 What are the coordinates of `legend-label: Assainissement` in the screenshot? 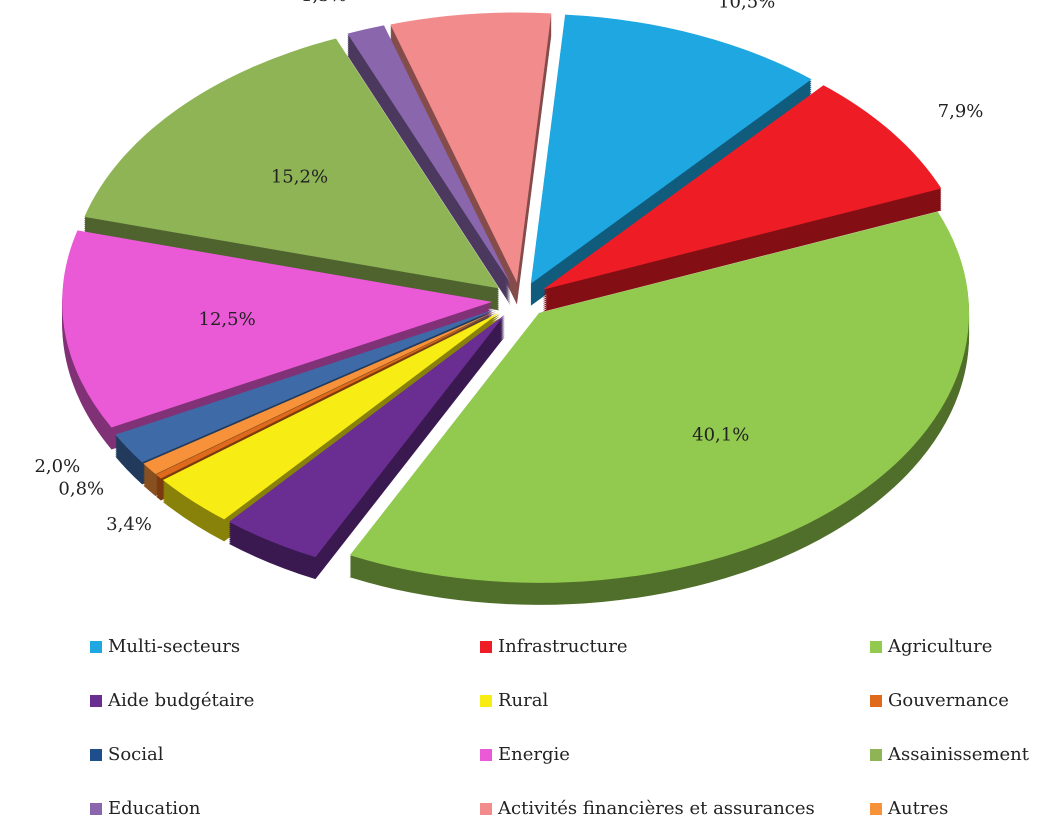 It's located at (958, 754).